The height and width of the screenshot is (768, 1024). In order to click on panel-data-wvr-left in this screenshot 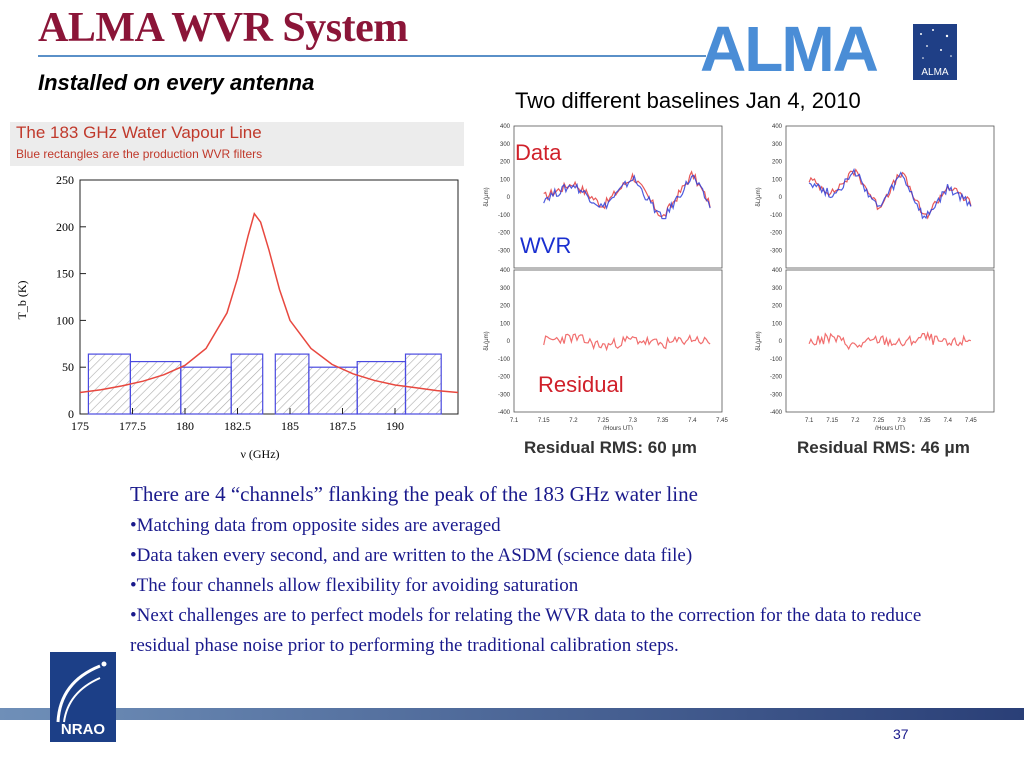, I will do `click(618, 197)`.